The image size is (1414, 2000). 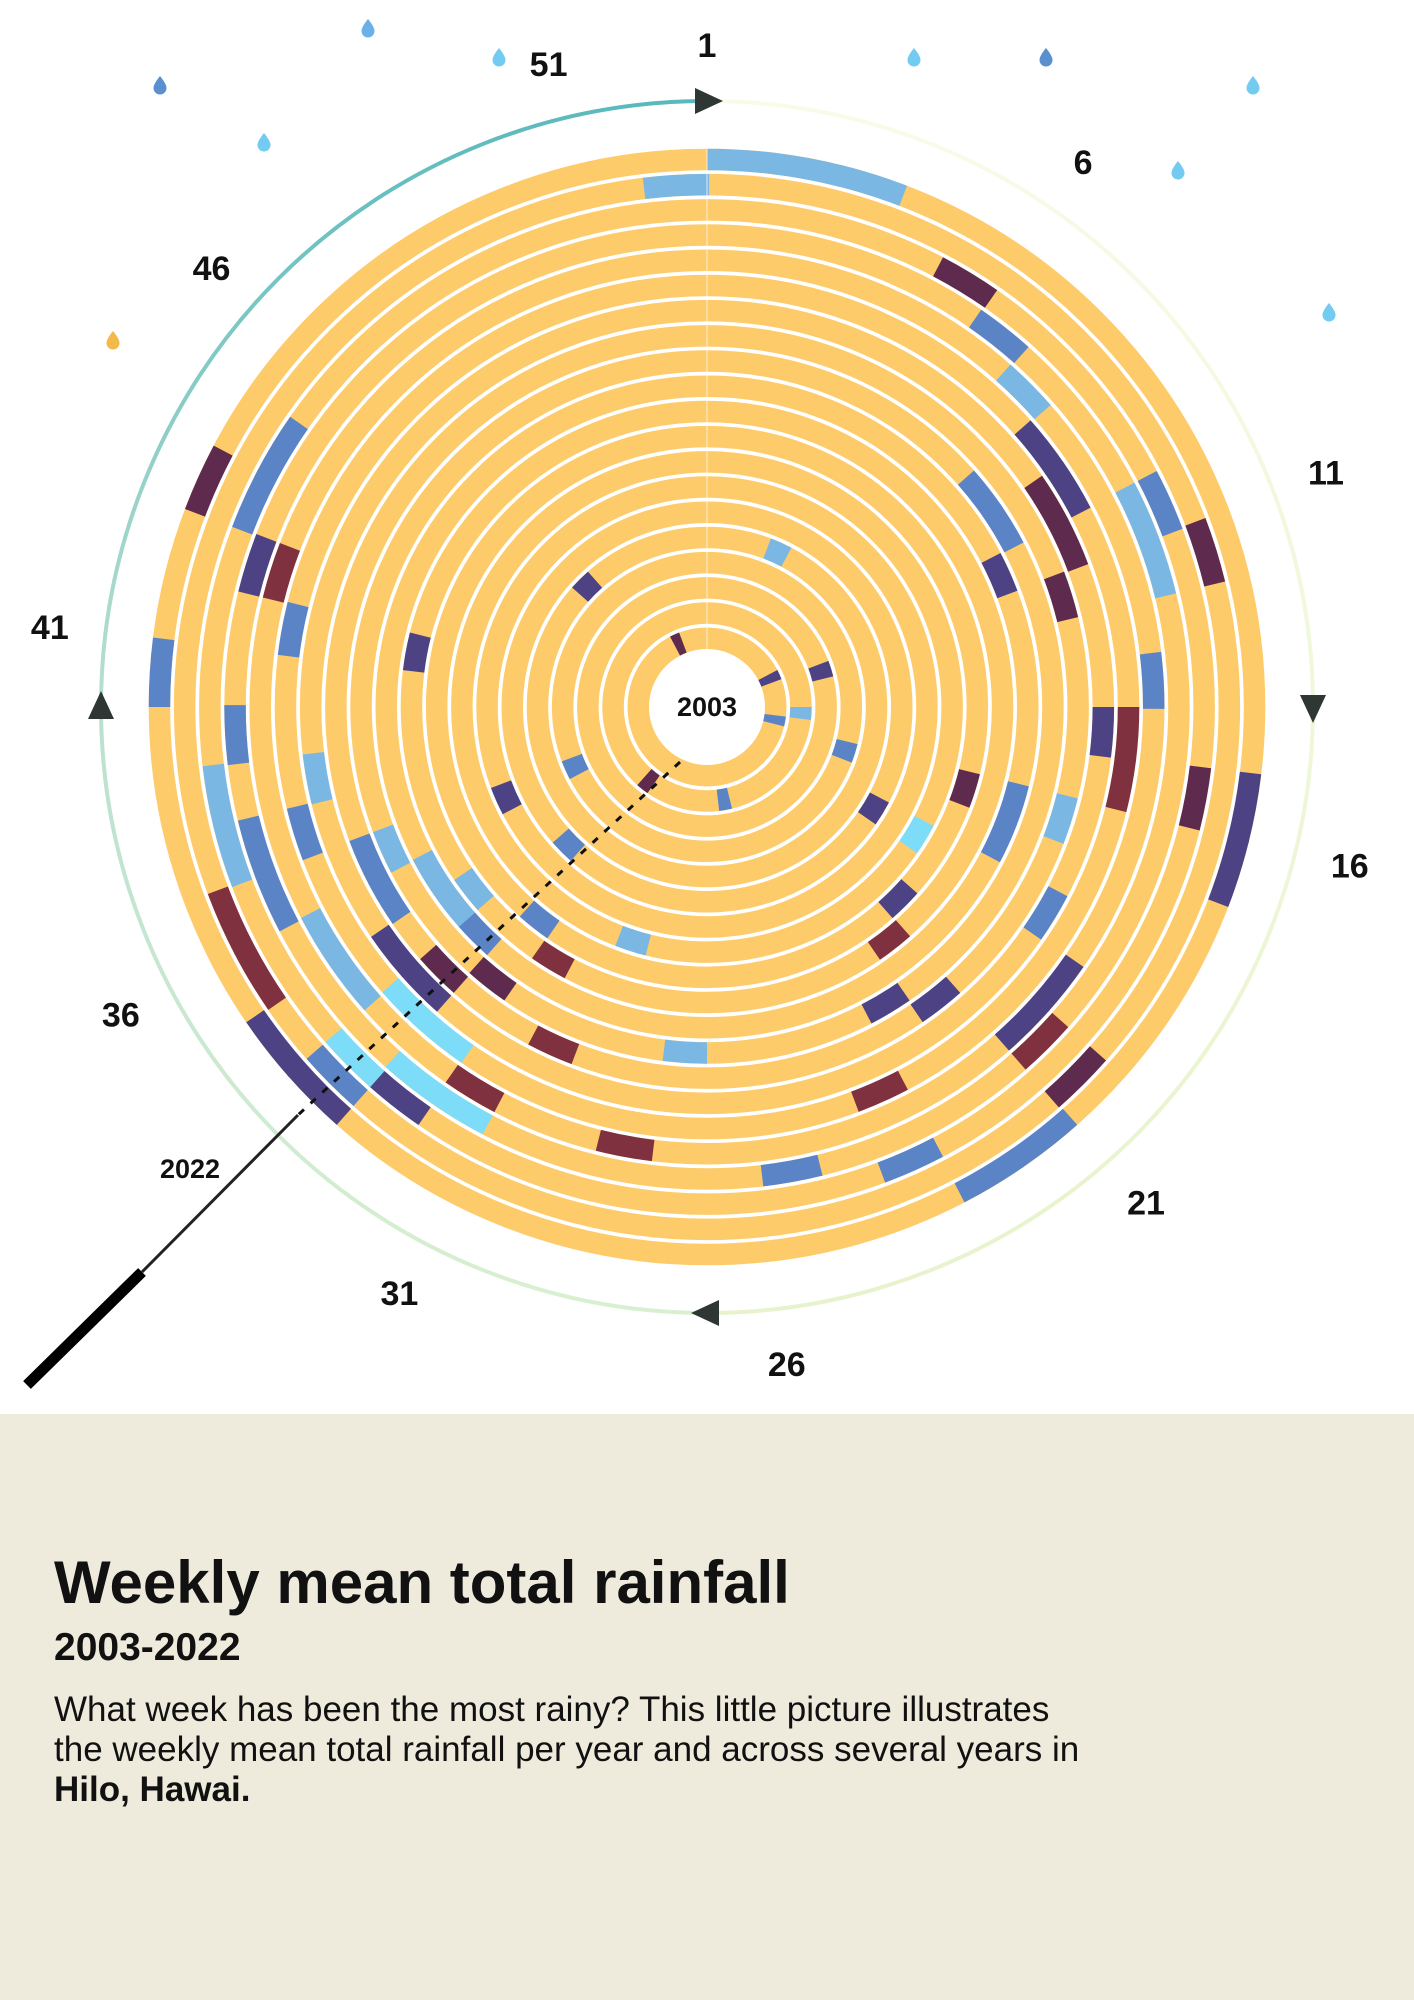 What do you see at coordinates (121, 1016) in the screenshot?
I see `week-label-36: 36` at bounding box center [121, 1016].